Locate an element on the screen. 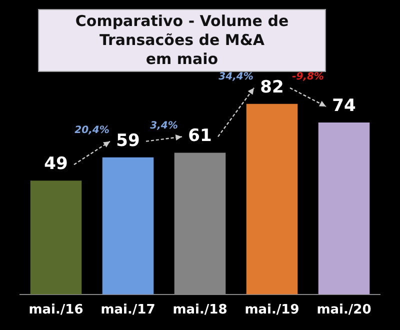 The width and height of the screenshot is (400, 330). chart-title: Comparativo - Volume de Transacões de M&A em maio is located at coordinates (182, 40).